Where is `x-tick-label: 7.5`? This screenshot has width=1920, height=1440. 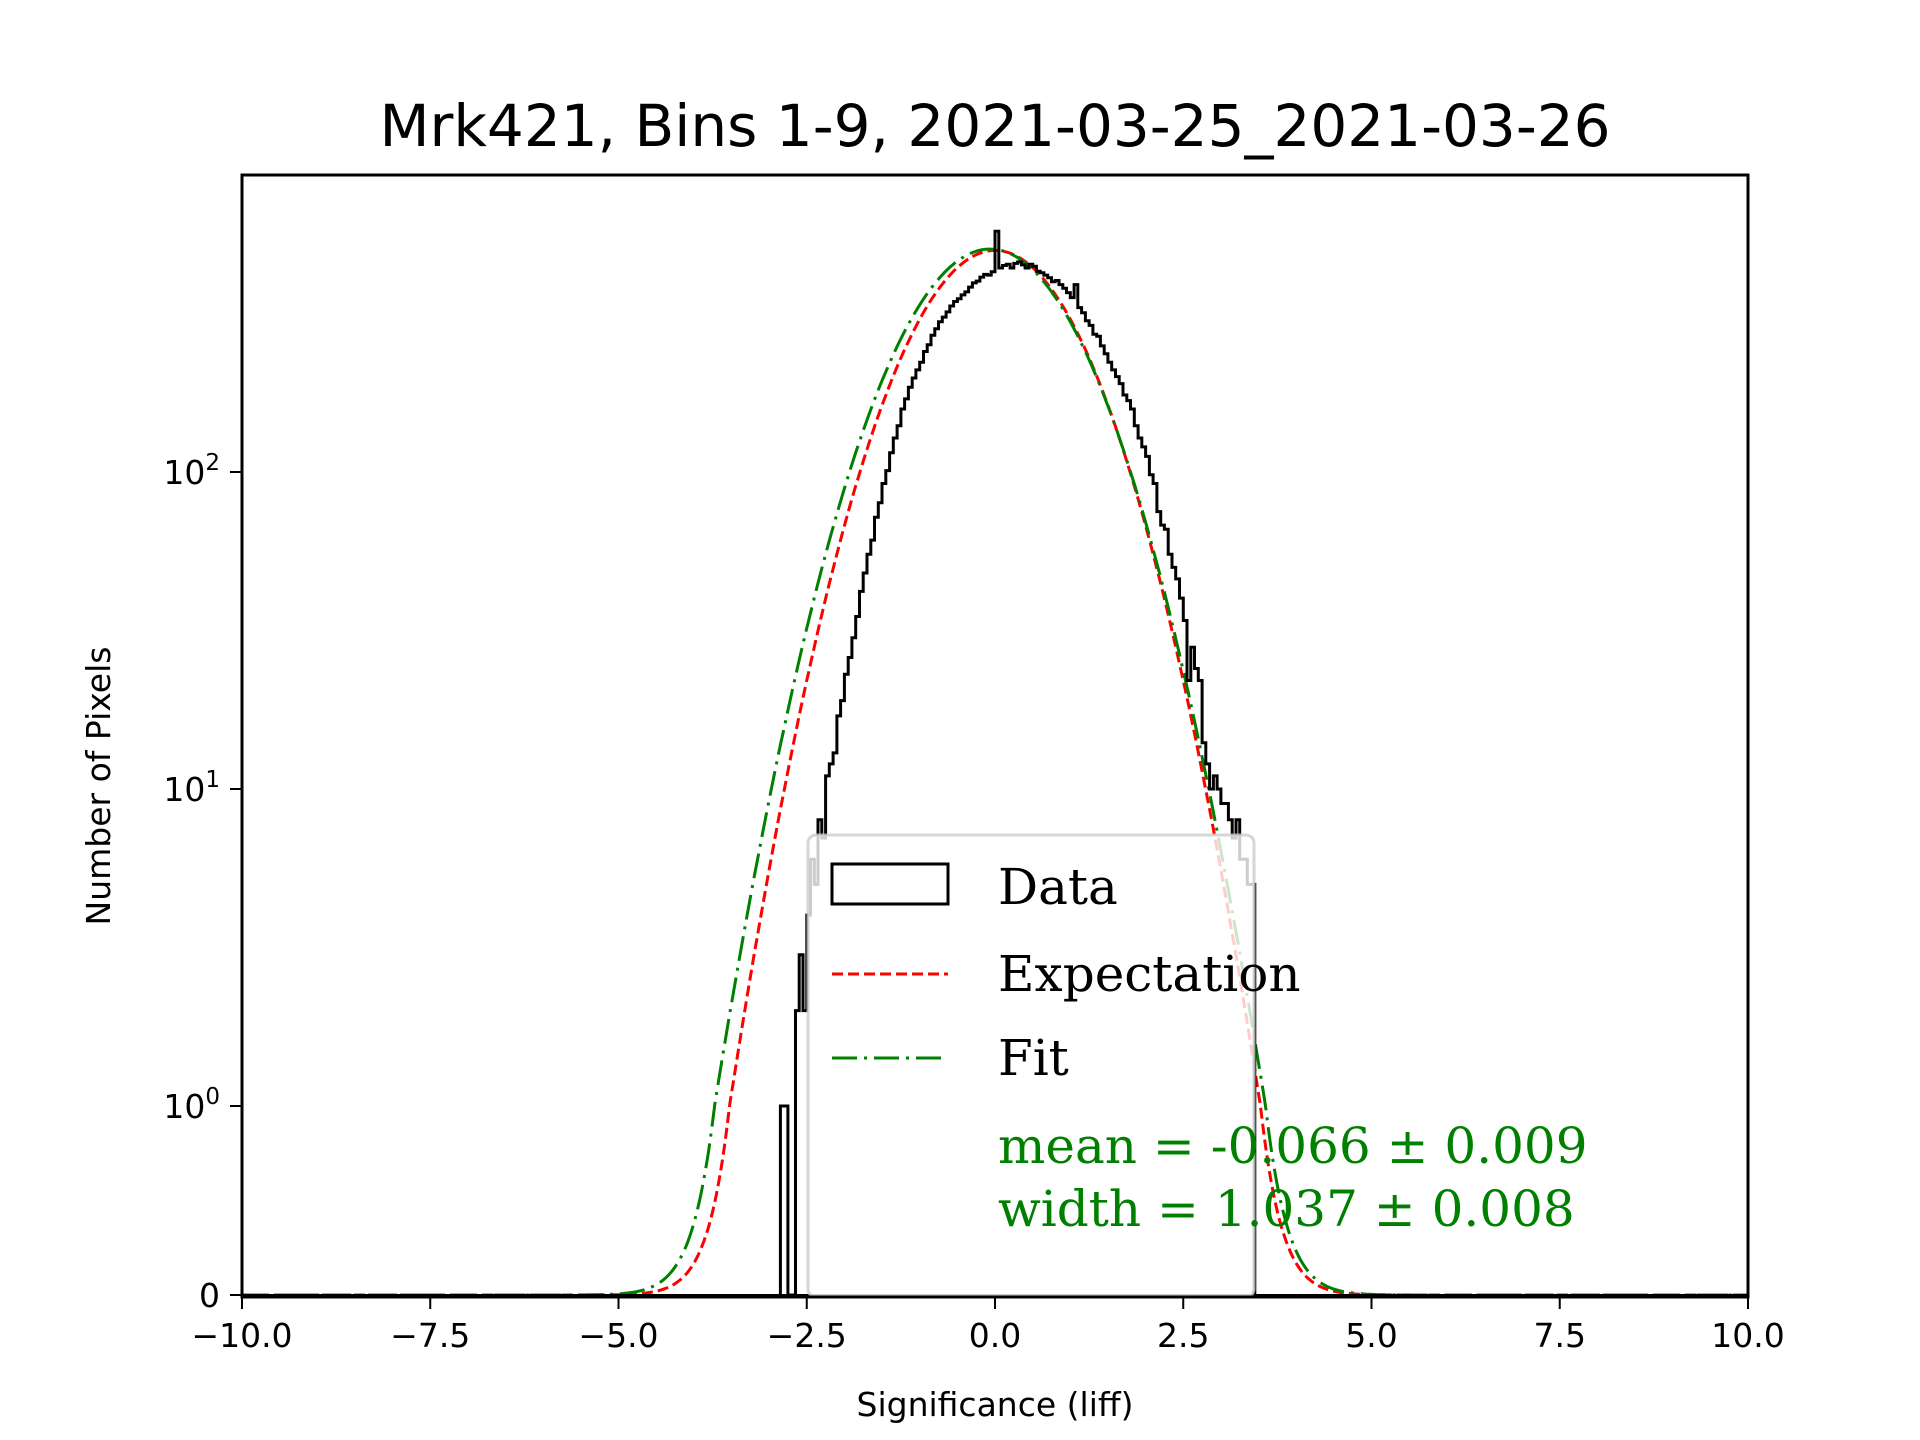 x-tick-label: 7.5 is located at coordinates (1560, 1335).